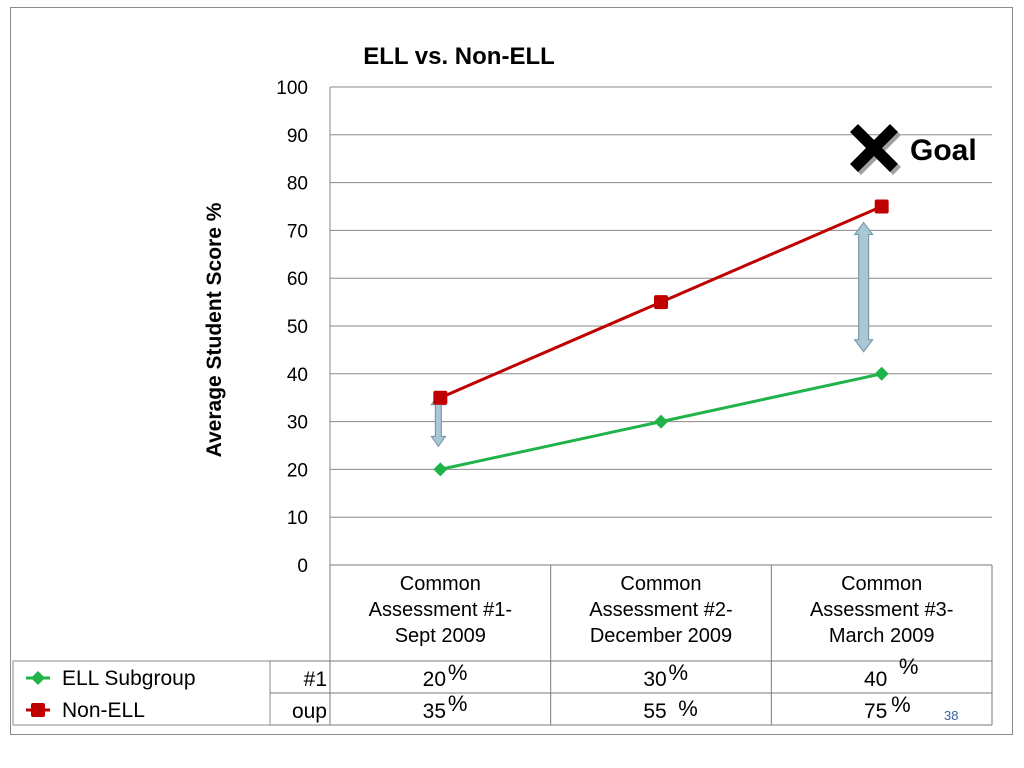 The height and width of the screenshot is (768, 1024). What do you see at coordinates (882, 636) in the screenshot?
I see `category-label: March 2009` at bounding box center [882, 636].